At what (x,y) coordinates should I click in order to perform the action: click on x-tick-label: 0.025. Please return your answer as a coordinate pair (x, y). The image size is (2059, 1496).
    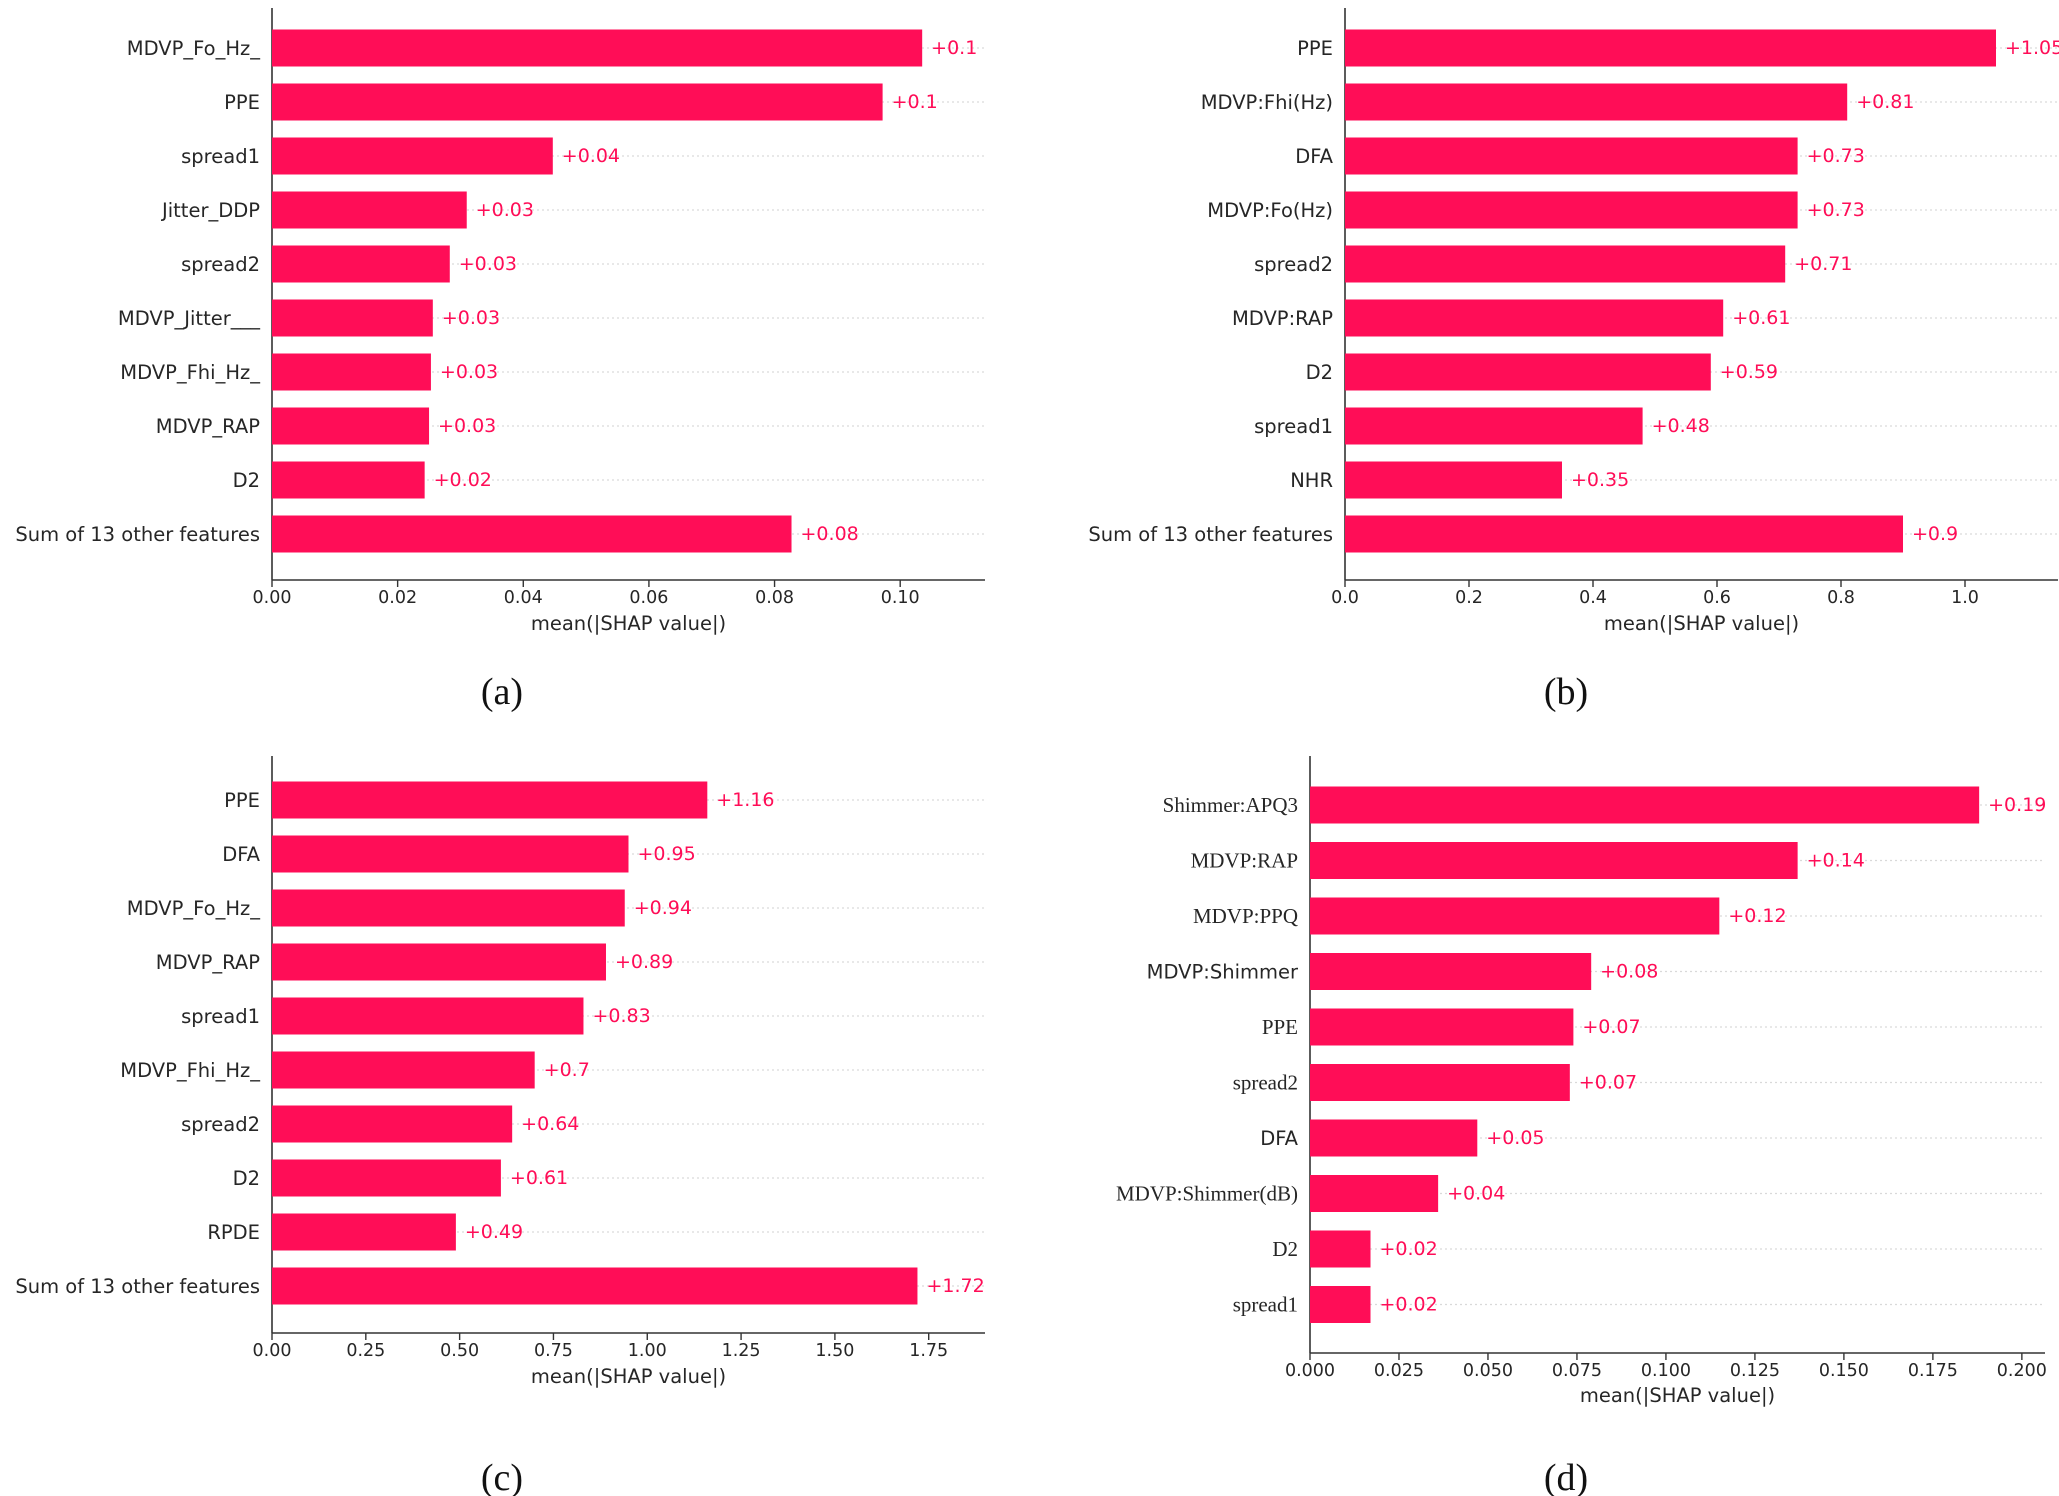
    Looking at the image, I should click on (1399, 1371).